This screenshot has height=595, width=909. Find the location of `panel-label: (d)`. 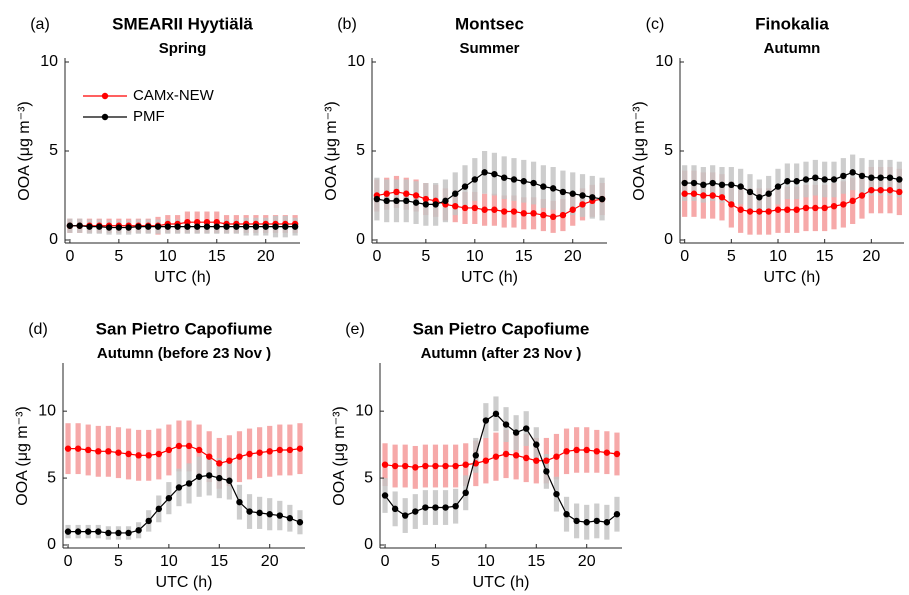

panel-label: (d) is located at coordinates (38, 329).